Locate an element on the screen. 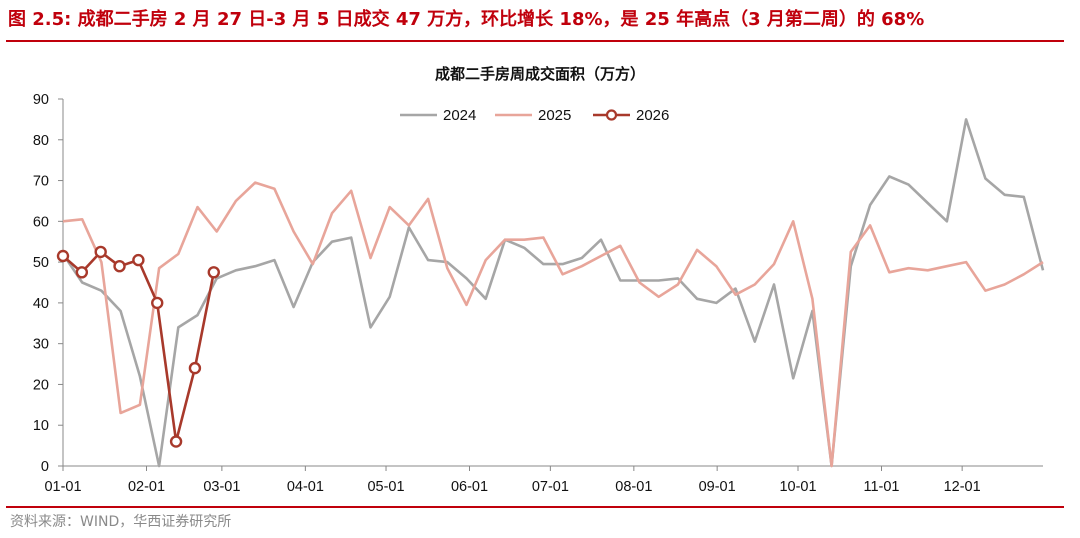 The width and height of the screenshot is (1080, 538). chart-title: 成都二手房周成交面积（万方） is located at coordinates (540, 74).